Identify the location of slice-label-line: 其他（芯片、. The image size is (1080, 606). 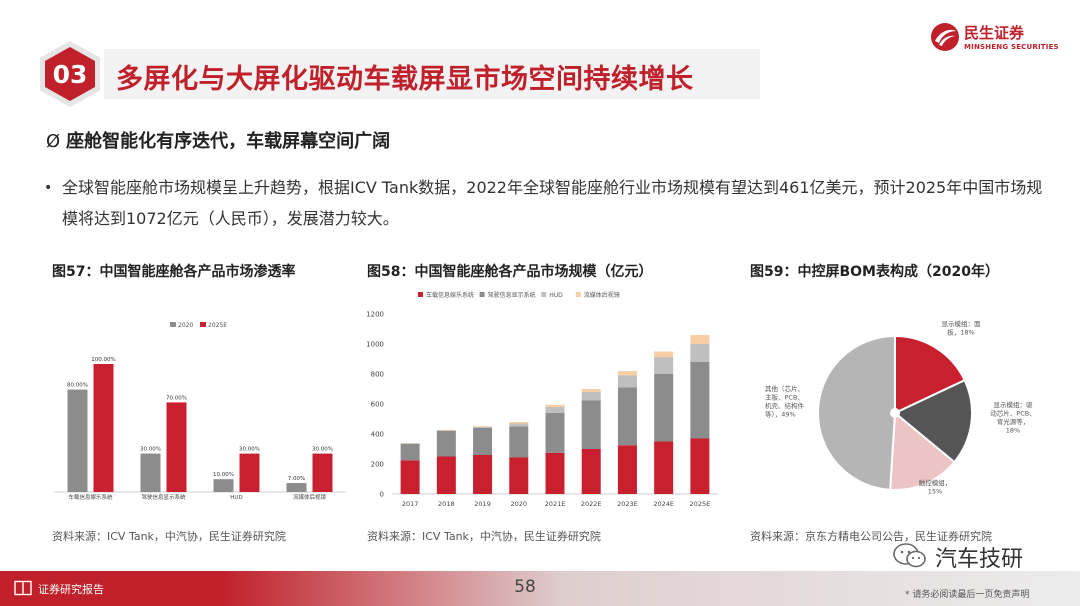
(784, 388).